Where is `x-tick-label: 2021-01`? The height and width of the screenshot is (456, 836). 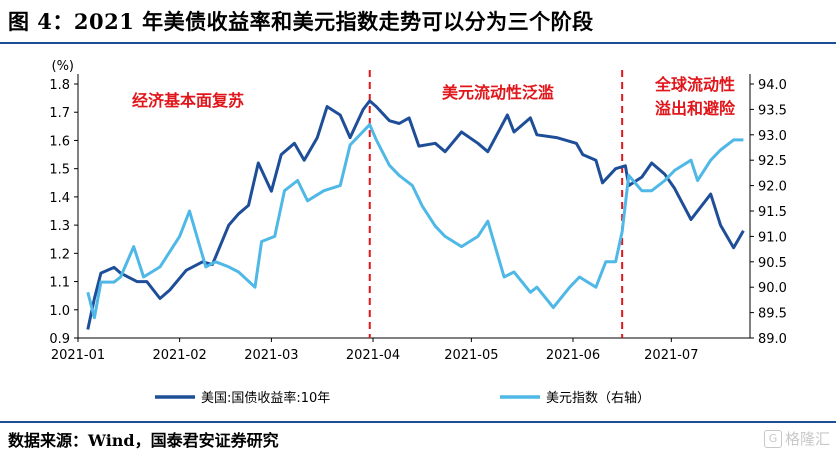
x-tick-label: 2021-01 is located at coordinates (78, 355).